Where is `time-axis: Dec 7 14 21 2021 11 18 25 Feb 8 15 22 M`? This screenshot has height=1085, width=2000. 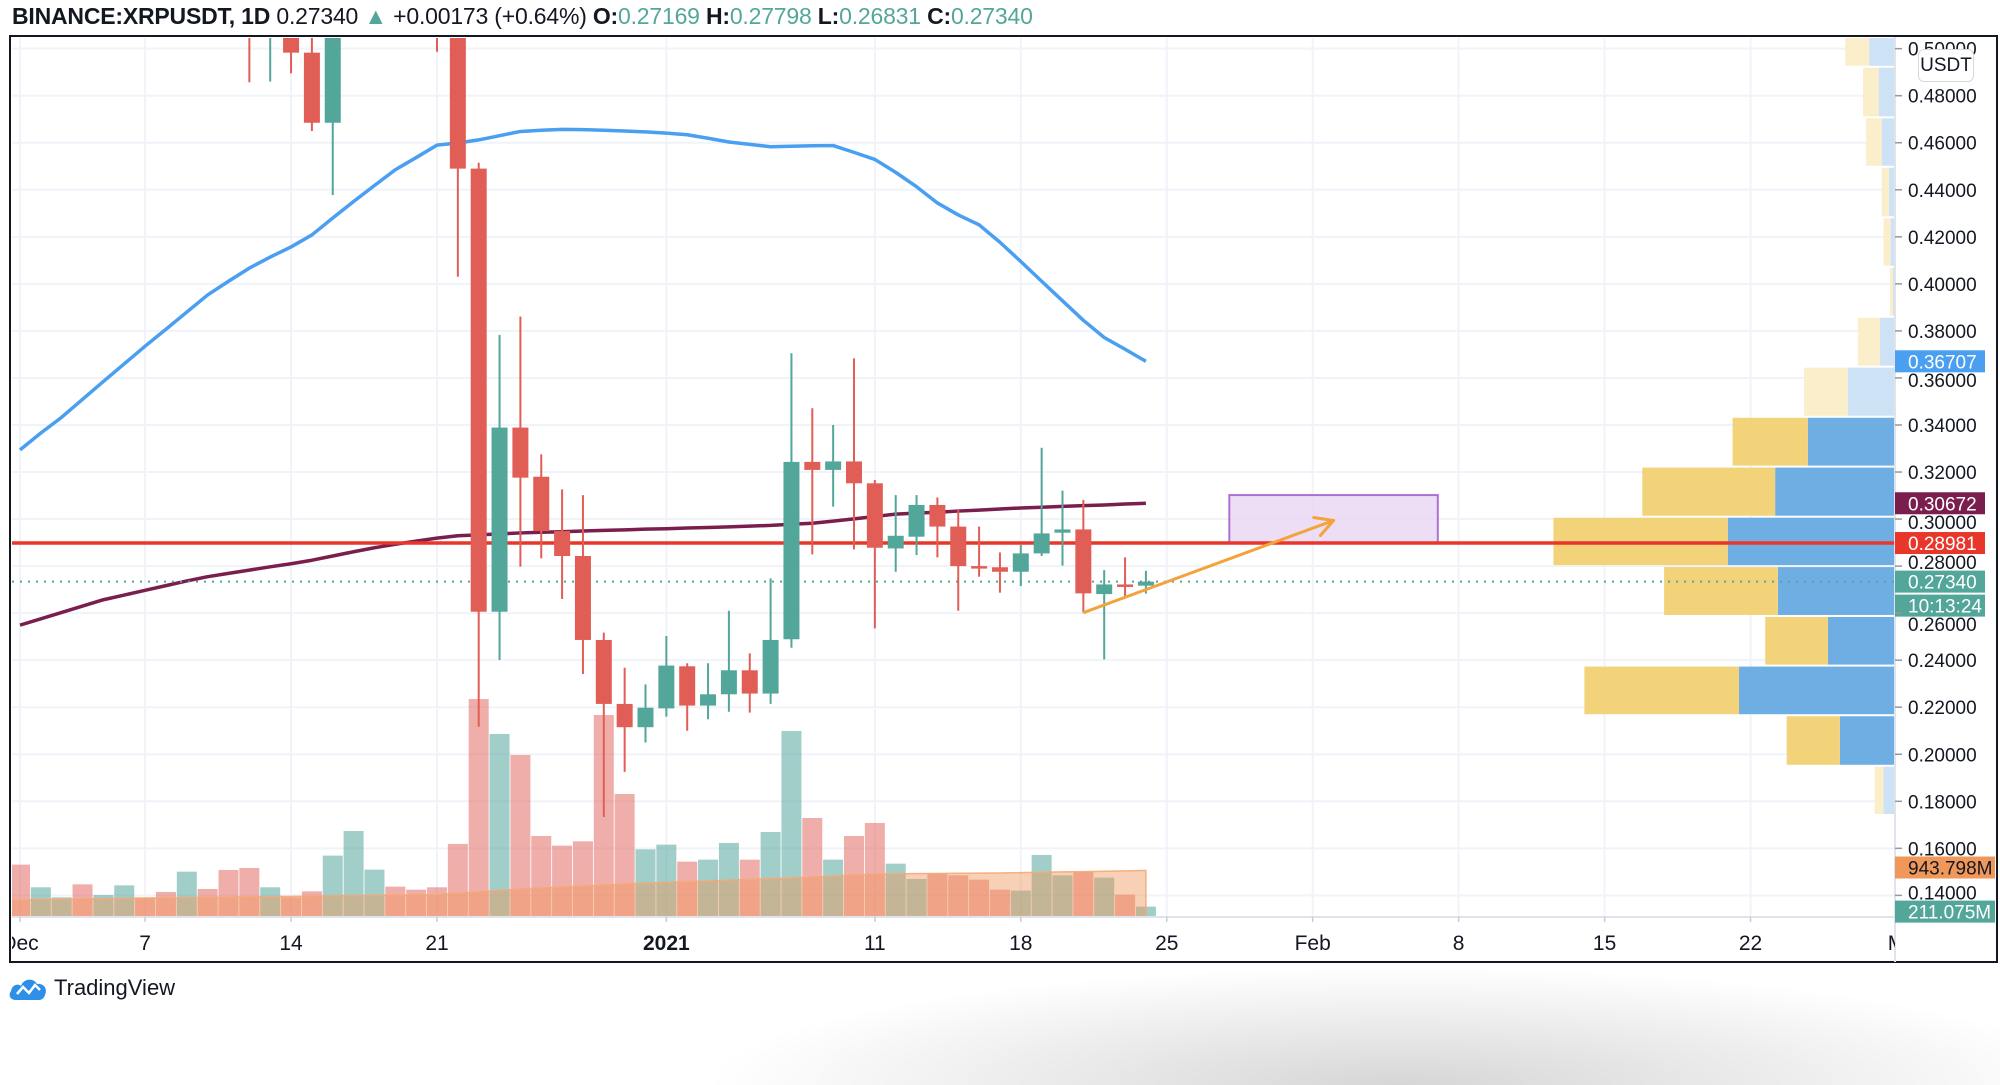 time-axis: Dec 7 14 21 2021 11 18 25 Feb 8 15 22 M is located at coordinates (953, 936).